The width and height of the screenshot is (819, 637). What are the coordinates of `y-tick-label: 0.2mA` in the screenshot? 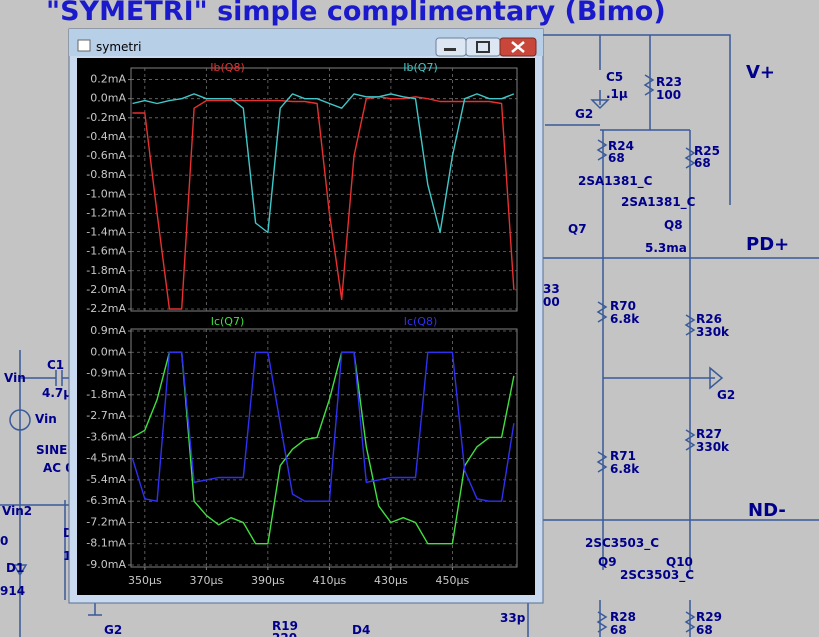 It's located at (108, 79).